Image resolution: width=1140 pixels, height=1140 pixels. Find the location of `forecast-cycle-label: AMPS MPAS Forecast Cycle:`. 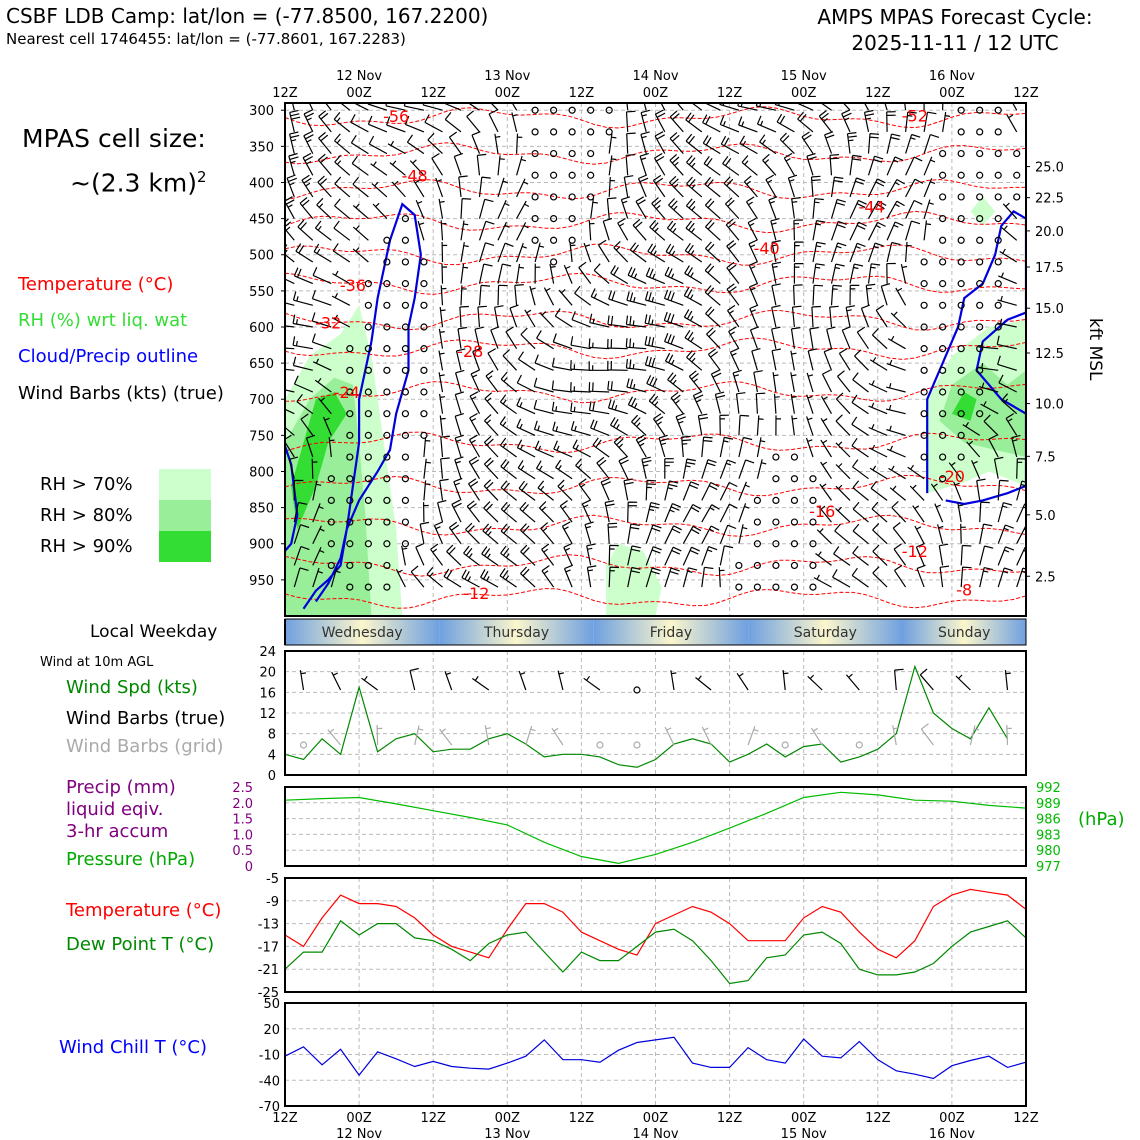

forecast-cycle-label: AMPS MPAS Forecast Cycle: is located at coordinates (955, 17).